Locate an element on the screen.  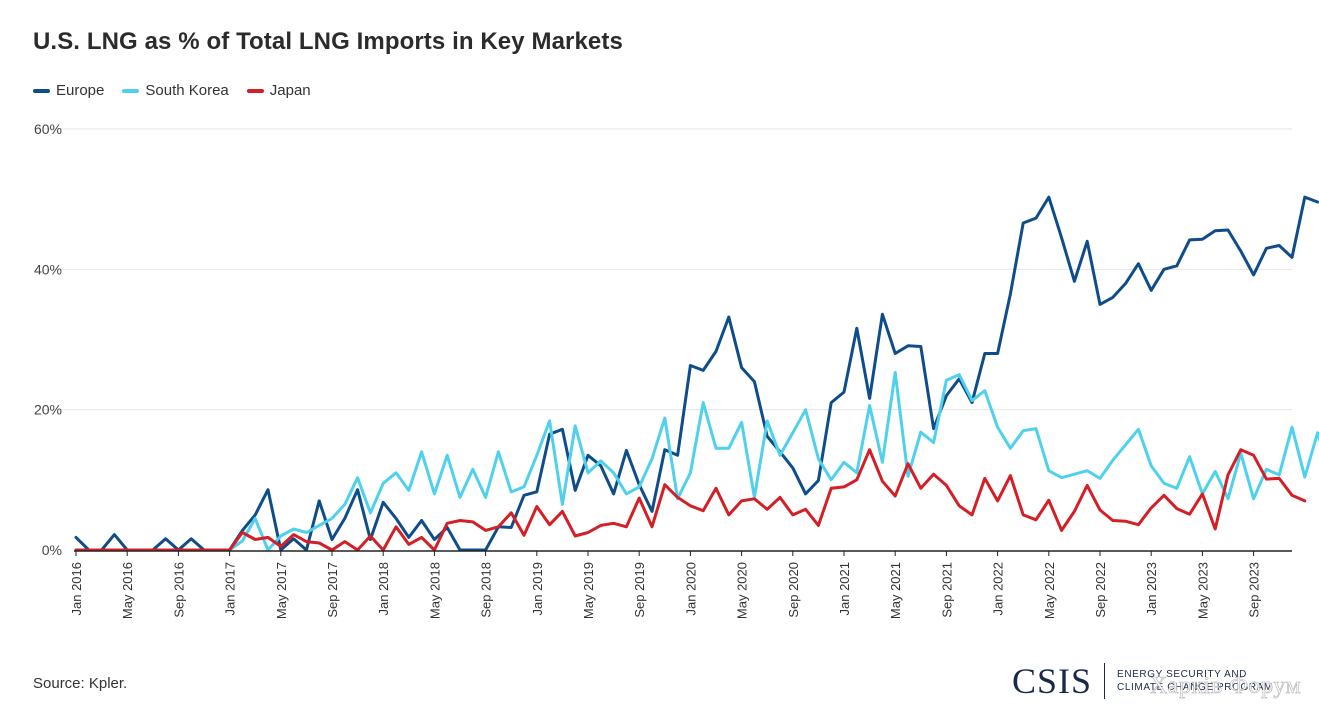
legend-item-europe: Europe is located at coordinates (68, 90).